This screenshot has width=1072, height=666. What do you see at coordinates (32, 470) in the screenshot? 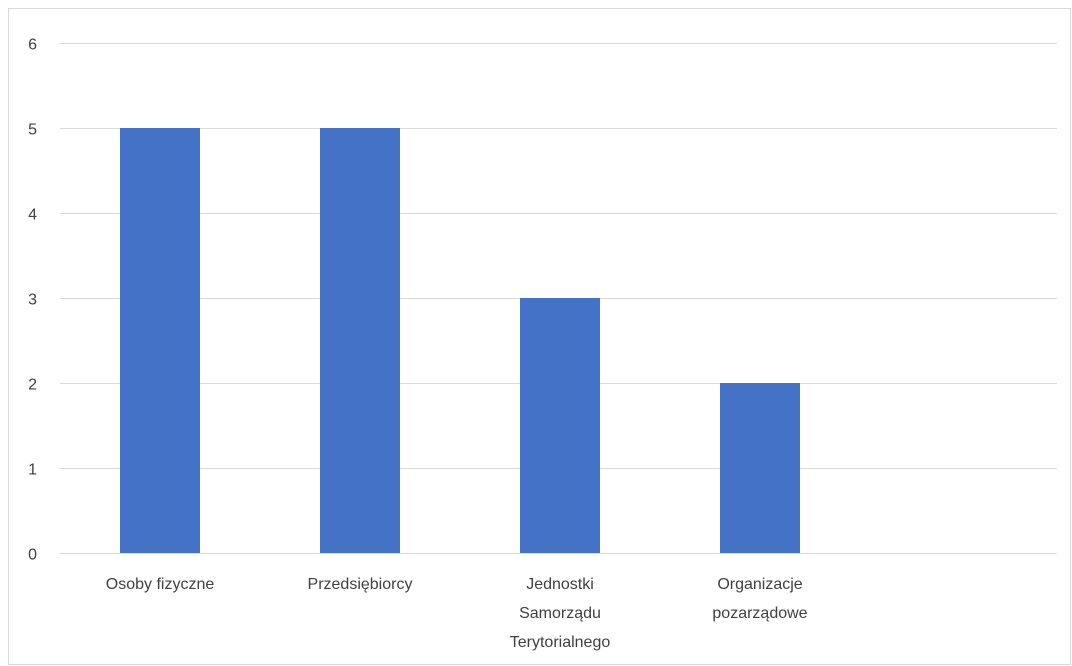
I see `y-tick-label: 1` at bounding box center [32, 470].